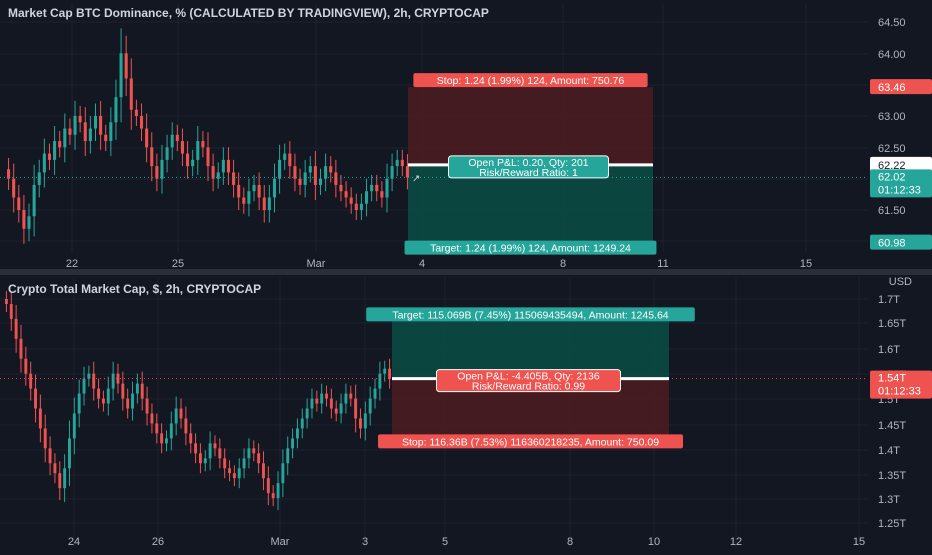  Describe the element at coordinates (72, 264) in the screenshot. I see `x-tick-label: 22` at that location.